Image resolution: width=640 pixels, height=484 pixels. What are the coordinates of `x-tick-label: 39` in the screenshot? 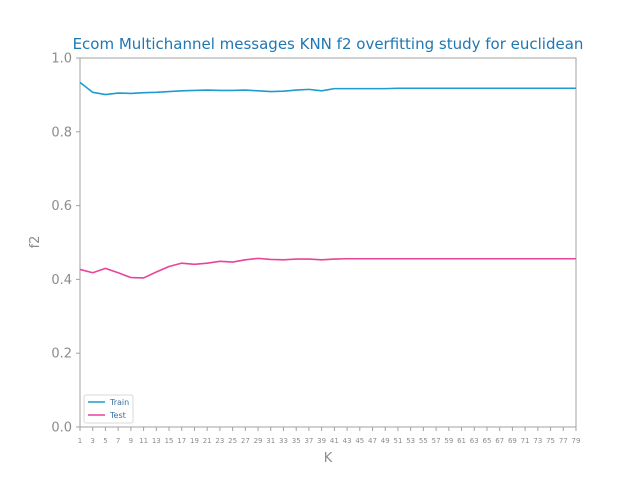 It's located at (321, 441).